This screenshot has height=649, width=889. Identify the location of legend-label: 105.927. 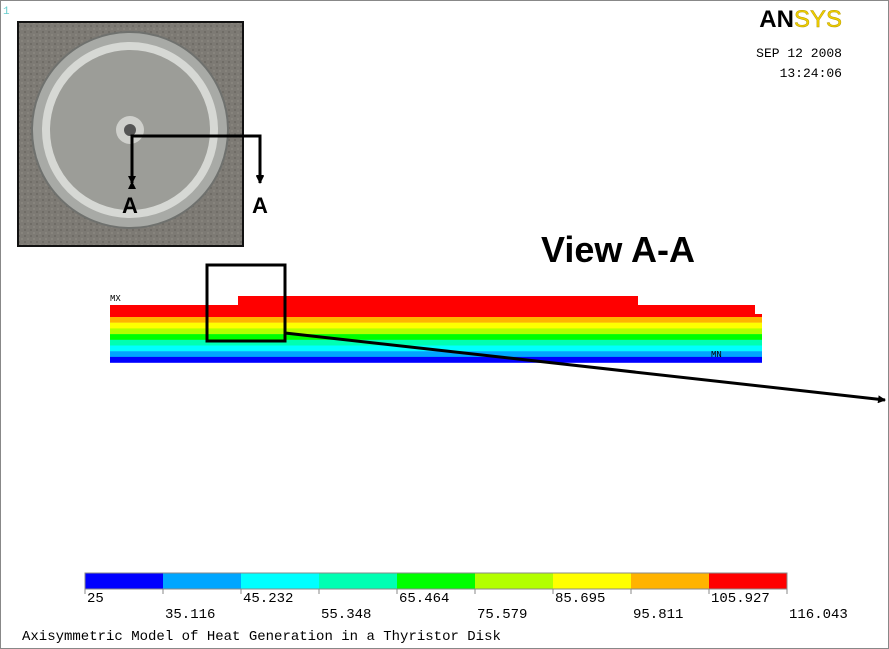
(740, 599).